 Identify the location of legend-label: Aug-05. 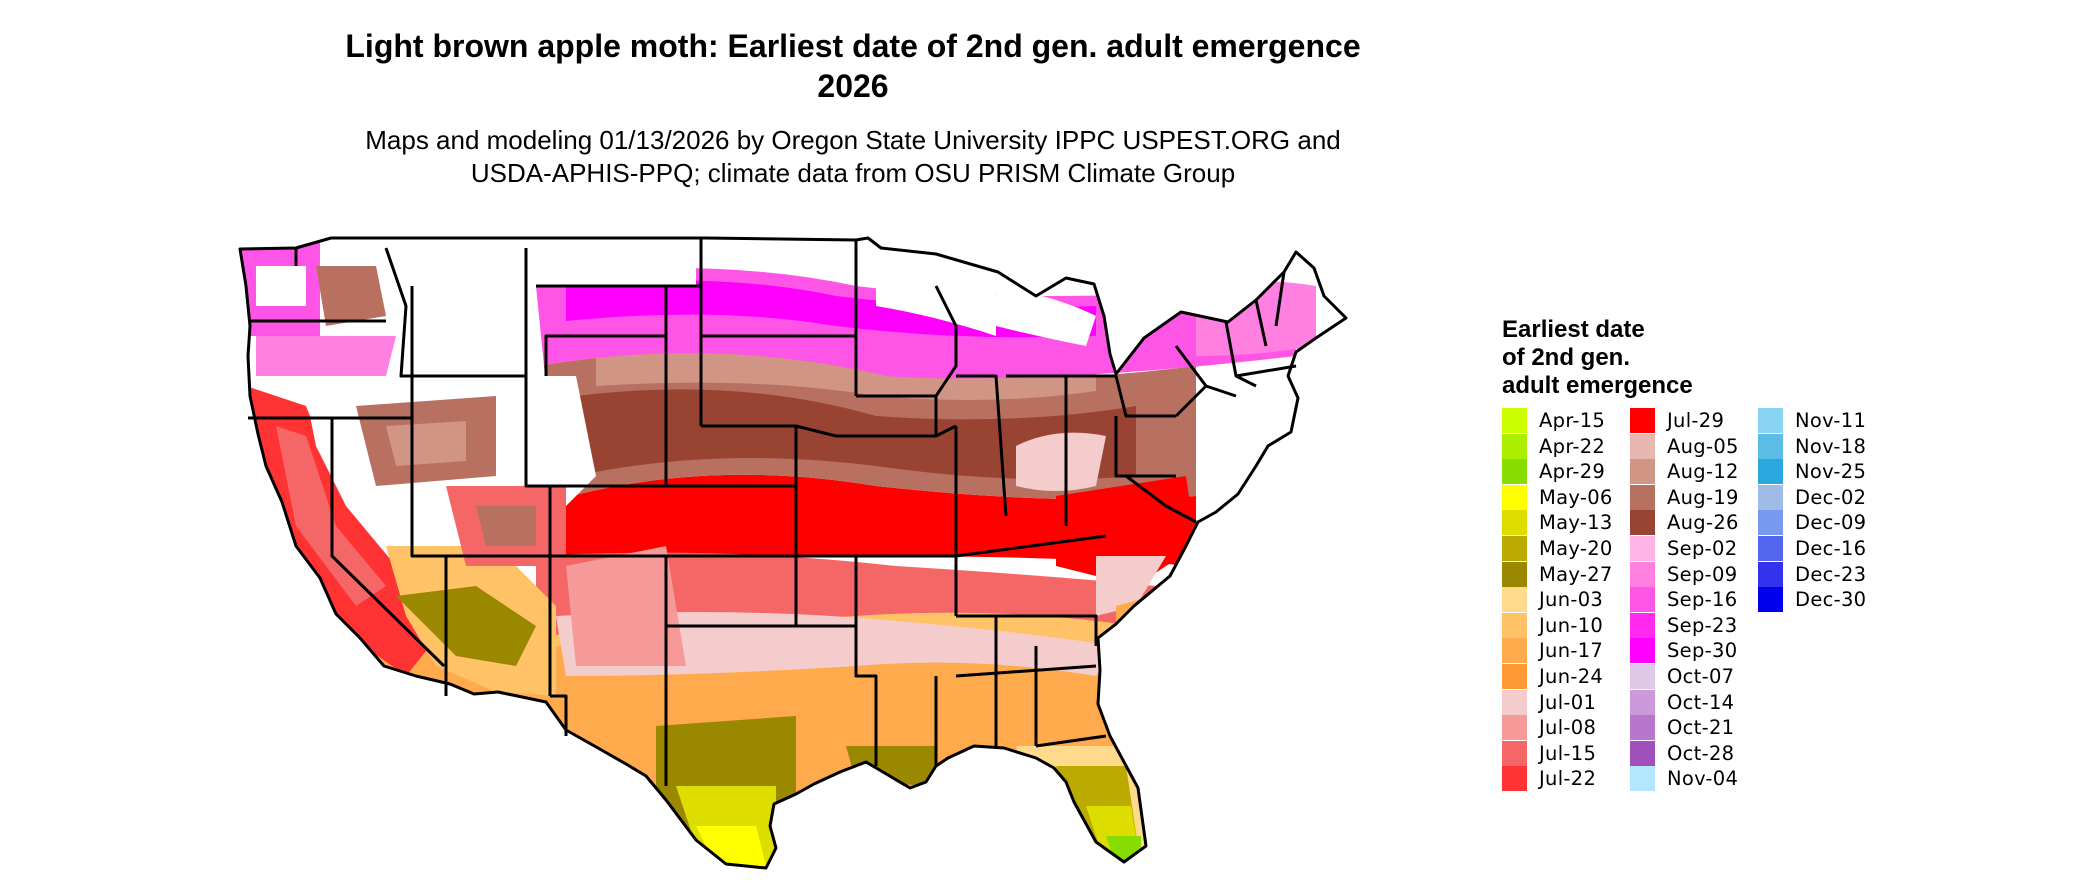
(1703, 446).